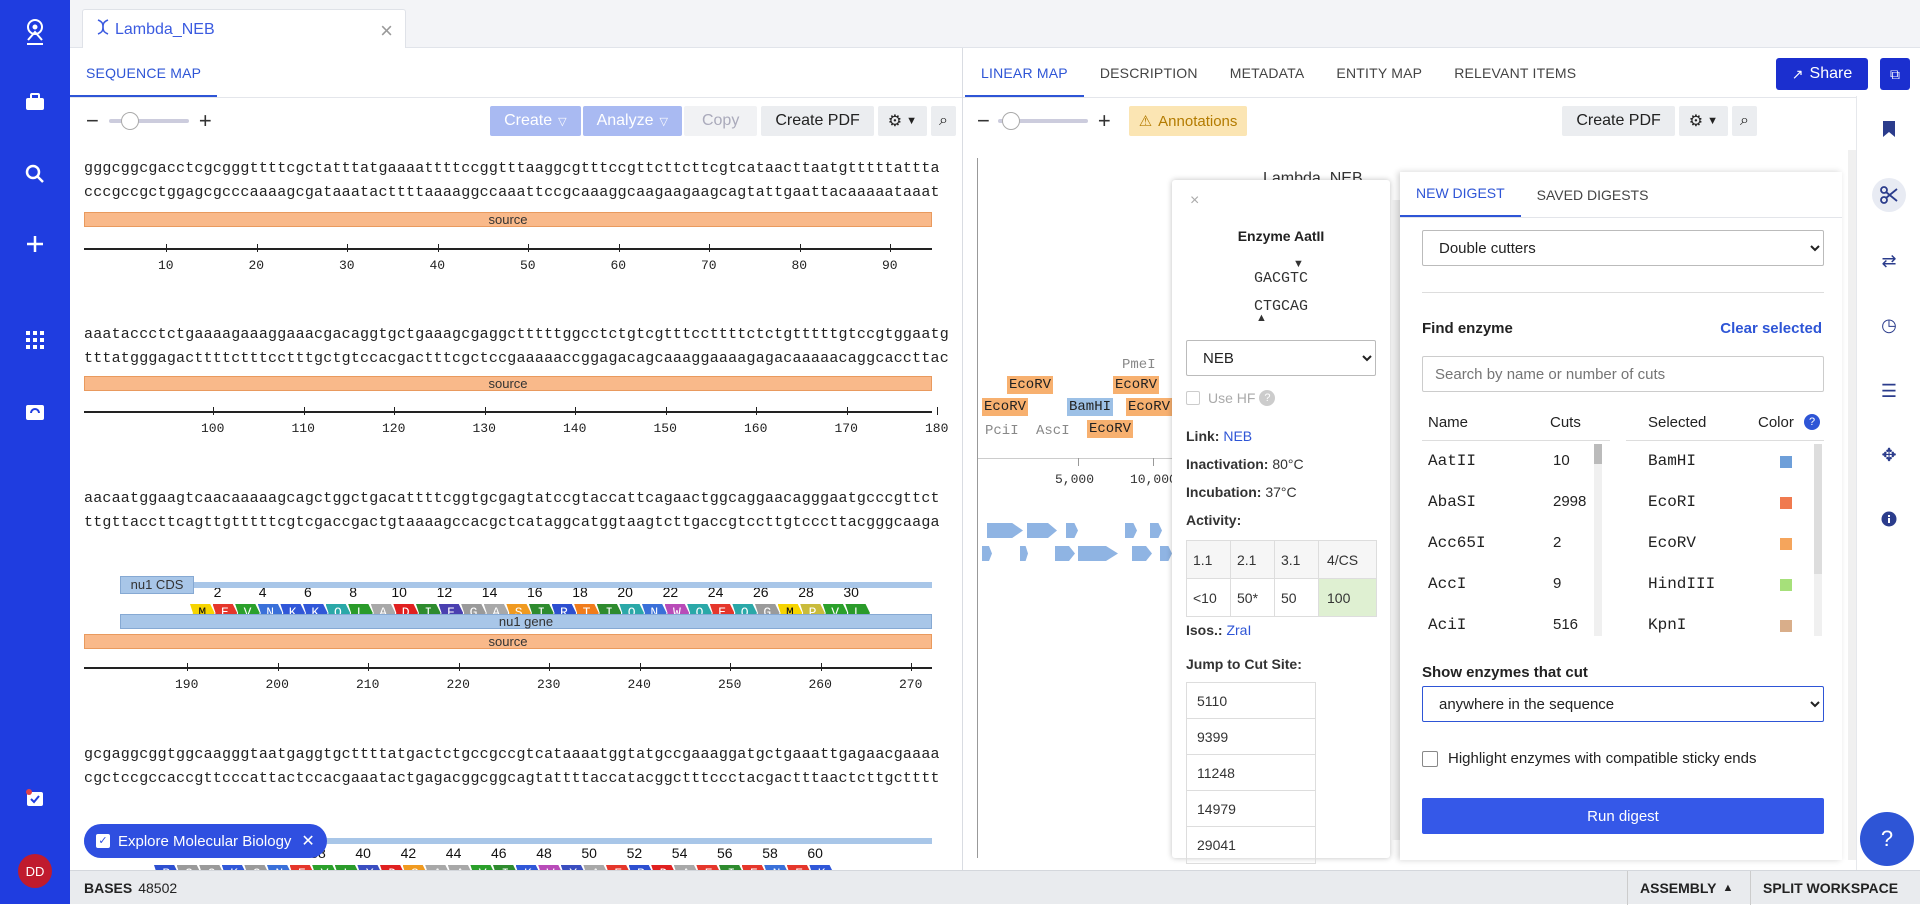 The height and width of the screenshot is (905, 1920). What do you see at coordinates (1728, 508) in the screenshot?
I see `selected-enzyme-item: EcoRI` at bounding box center [1728, 508].